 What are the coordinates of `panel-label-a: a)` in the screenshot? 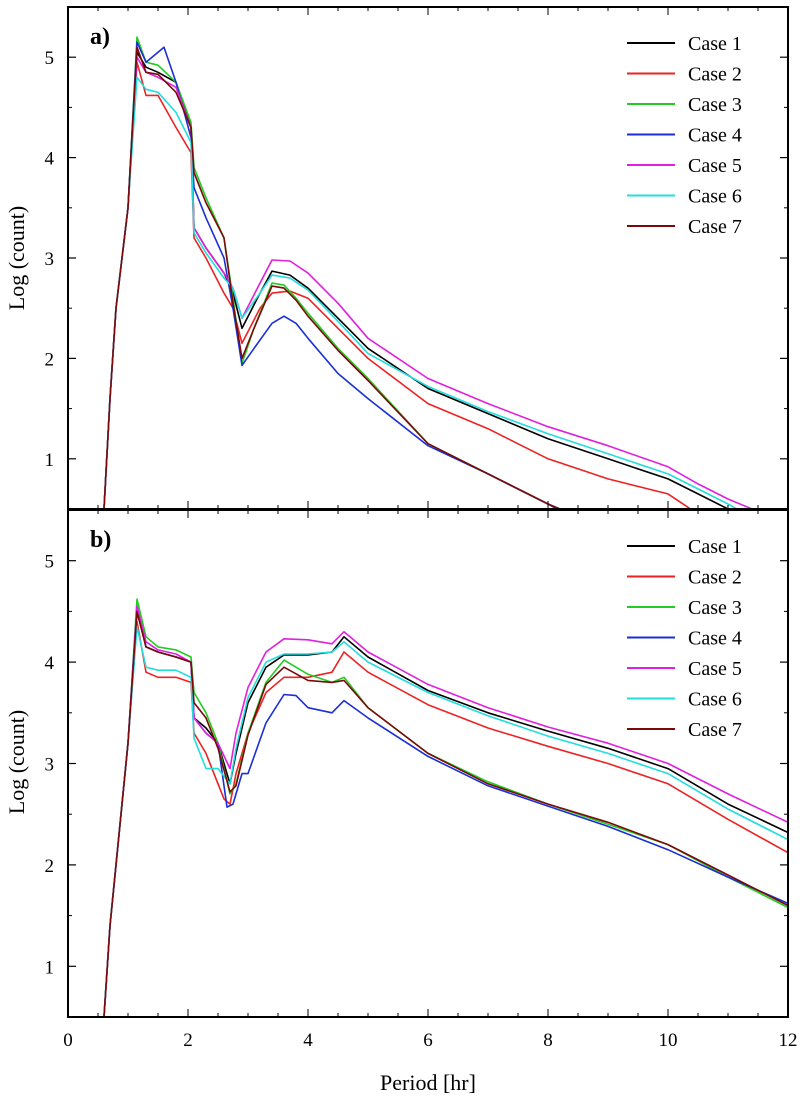 It's located at (100, 37).